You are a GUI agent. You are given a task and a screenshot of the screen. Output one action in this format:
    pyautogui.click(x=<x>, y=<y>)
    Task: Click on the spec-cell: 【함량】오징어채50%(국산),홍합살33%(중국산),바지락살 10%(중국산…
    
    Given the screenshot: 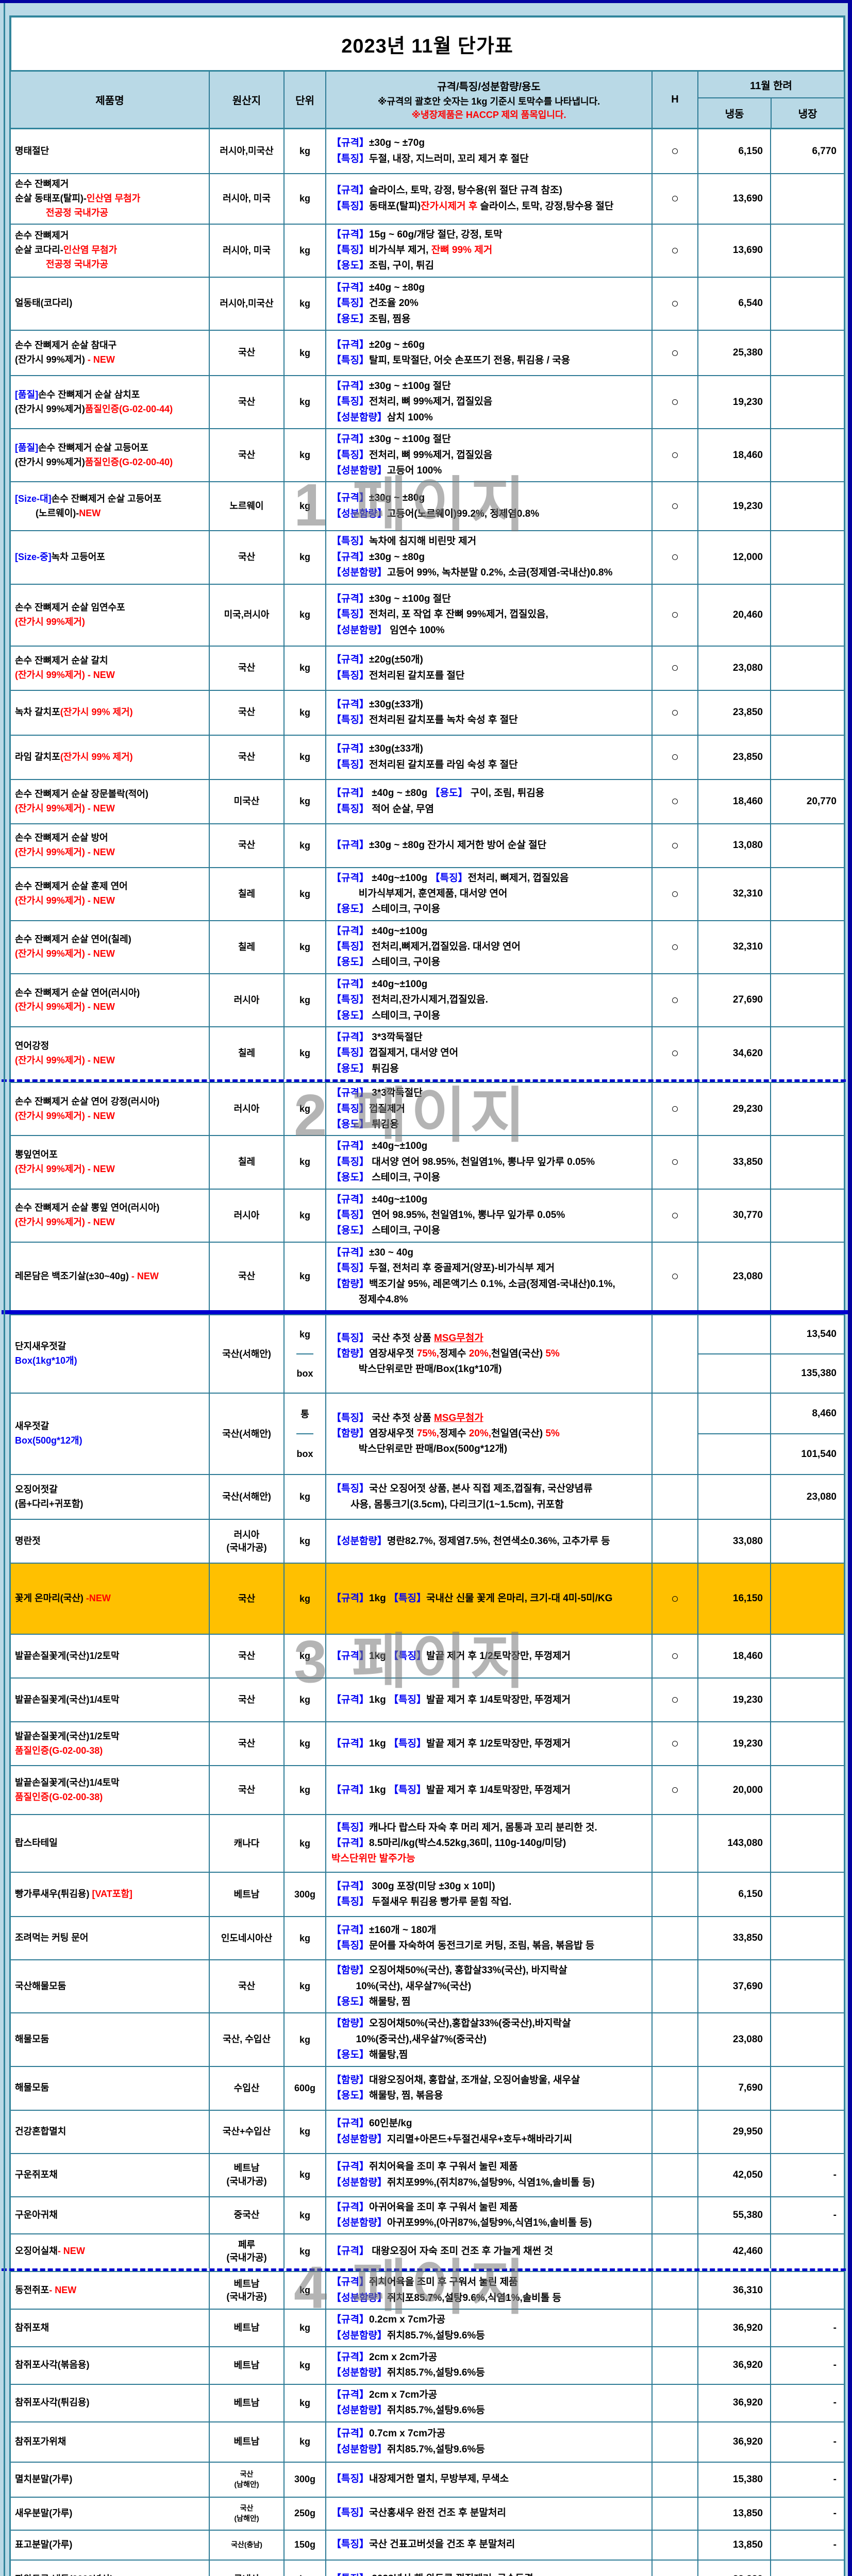 What is the action you would take?
    pyautogui.click(x=489, y=2039)
    